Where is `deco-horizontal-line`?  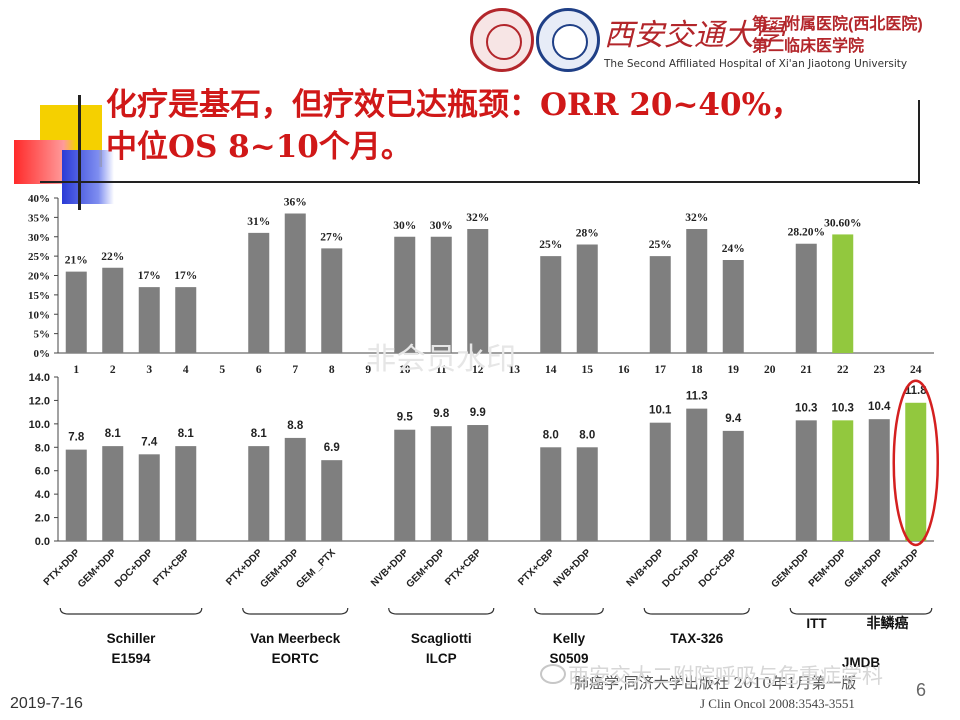
deco-horizontal-line is located at coordinates (480, 182).